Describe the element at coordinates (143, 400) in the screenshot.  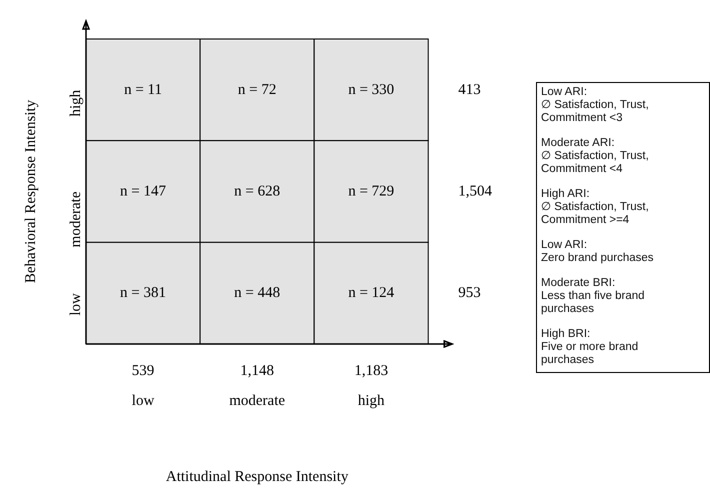
I see `x-tick-label: low` at that location.